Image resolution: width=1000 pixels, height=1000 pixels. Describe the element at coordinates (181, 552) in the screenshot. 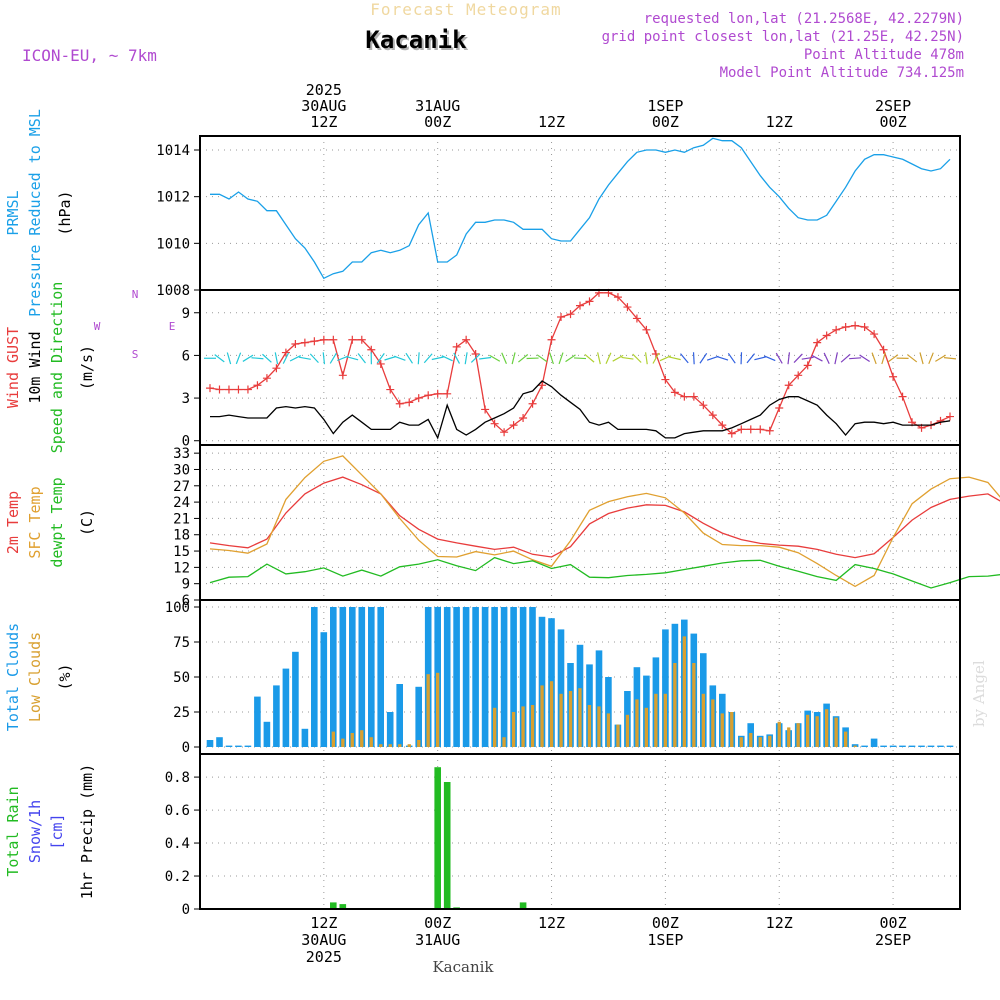

I see `y-tick-label: 15` at that location.